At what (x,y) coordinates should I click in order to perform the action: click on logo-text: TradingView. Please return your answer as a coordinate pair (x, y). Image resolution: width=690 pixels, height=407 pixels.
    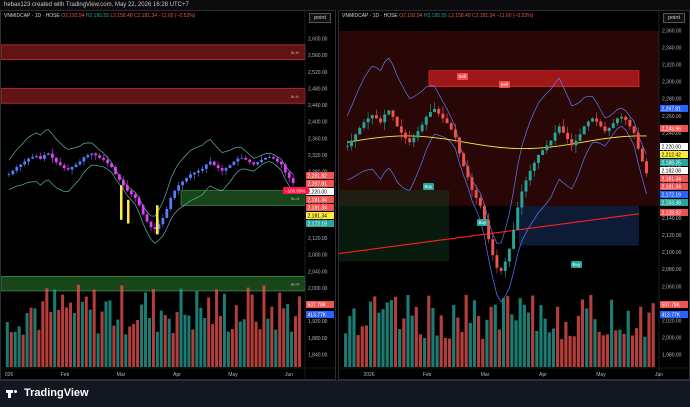
    Looking at the image, I should click on (56, 393).